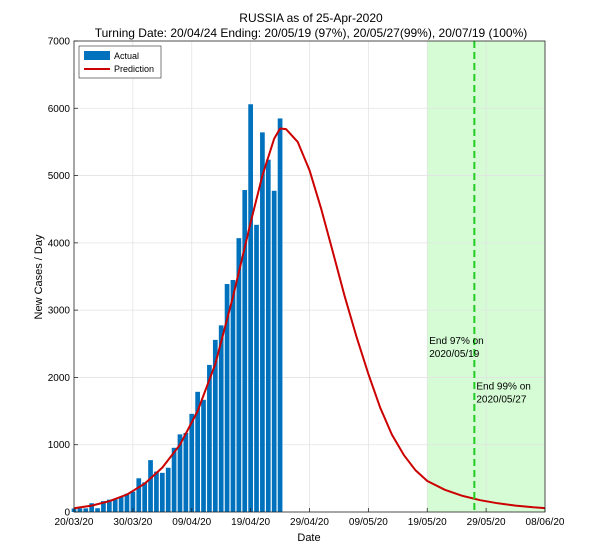 This screenshot has width=598, height=555. What do you see at coordinates (74, 522) in the screenshot?
I see `x-tick-label: 20/03/20` at bounding box center [74, 522].